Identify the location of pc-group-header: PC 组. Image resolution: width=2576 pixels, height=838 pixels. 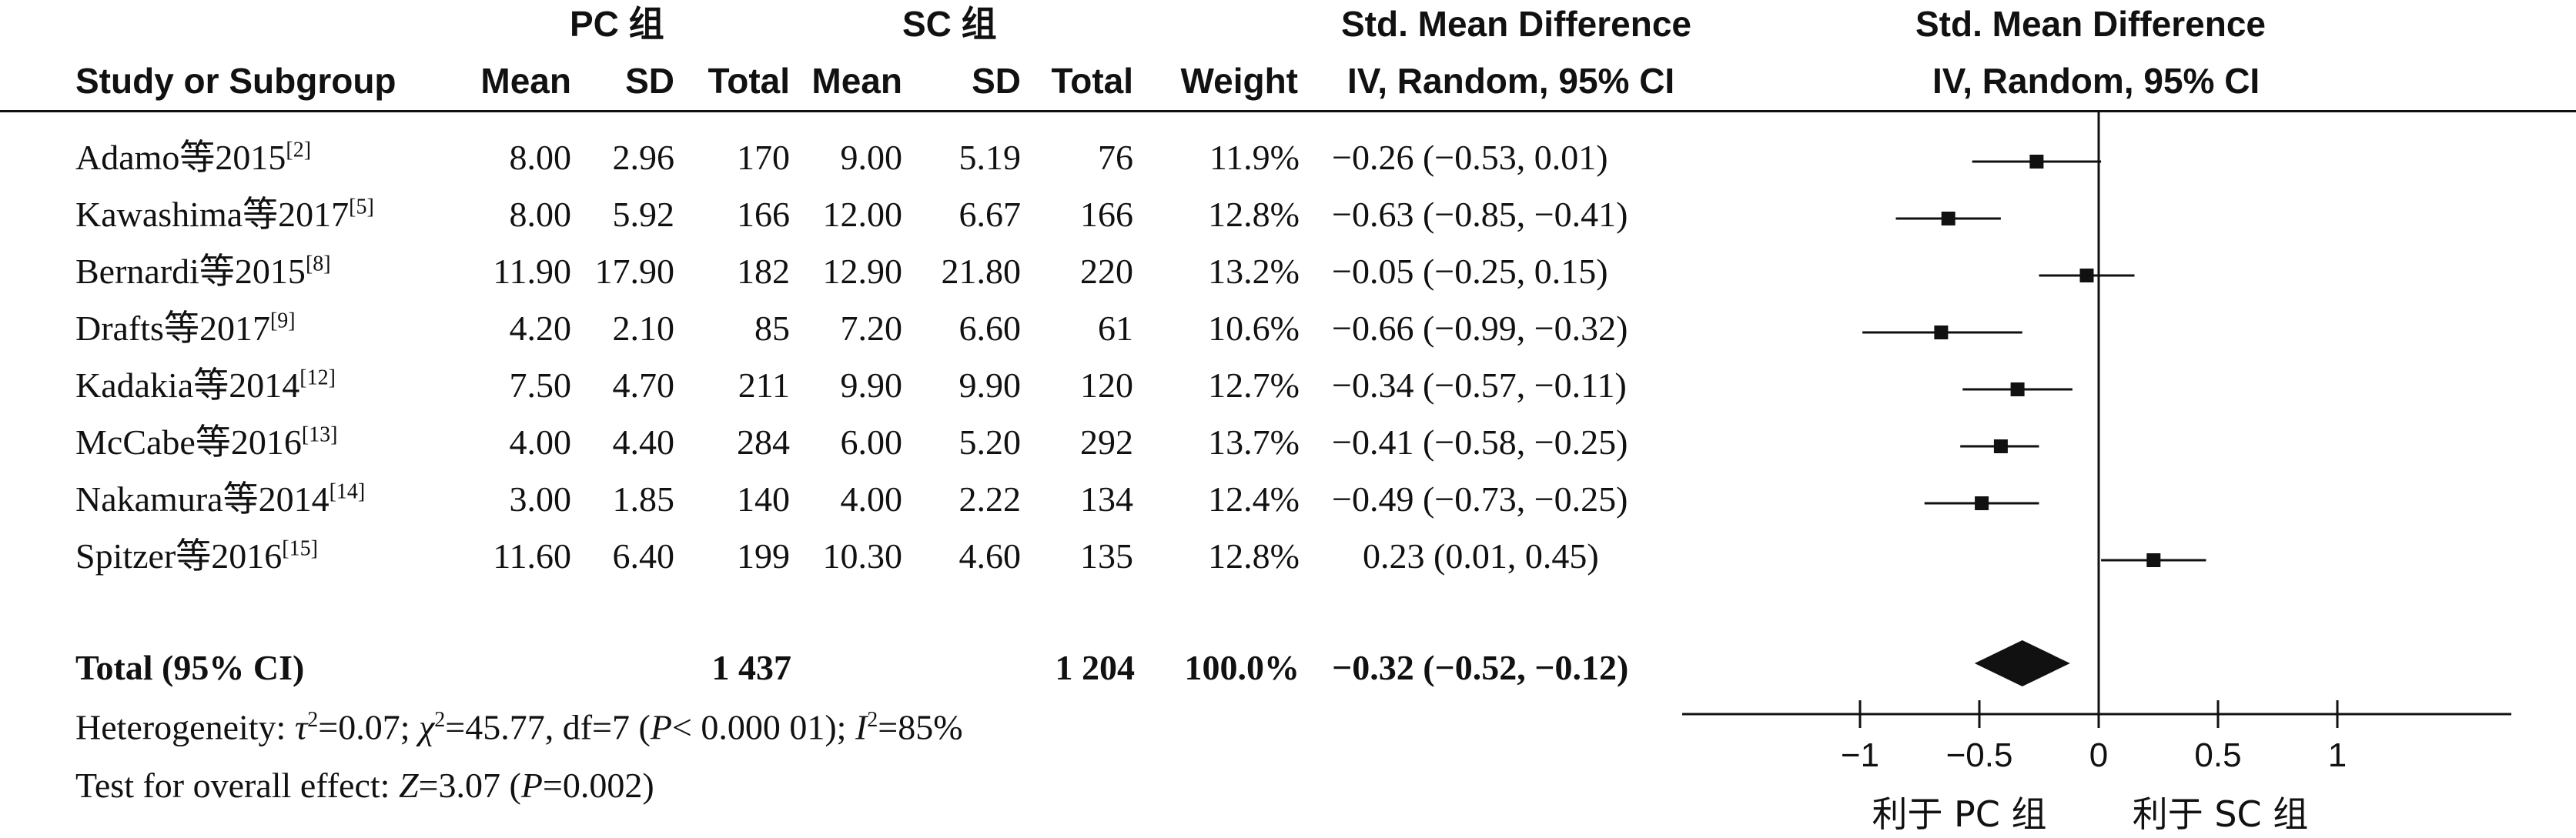
(617, 24).